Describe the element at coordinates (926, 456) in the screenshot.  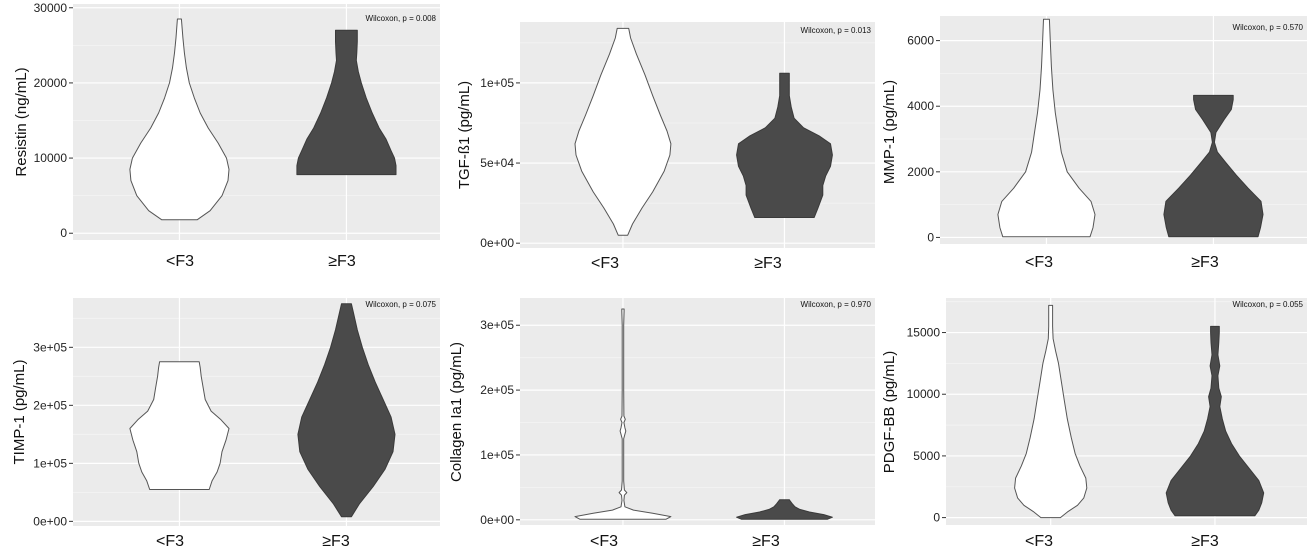
I see `y-tick-label: 5000` at that location.